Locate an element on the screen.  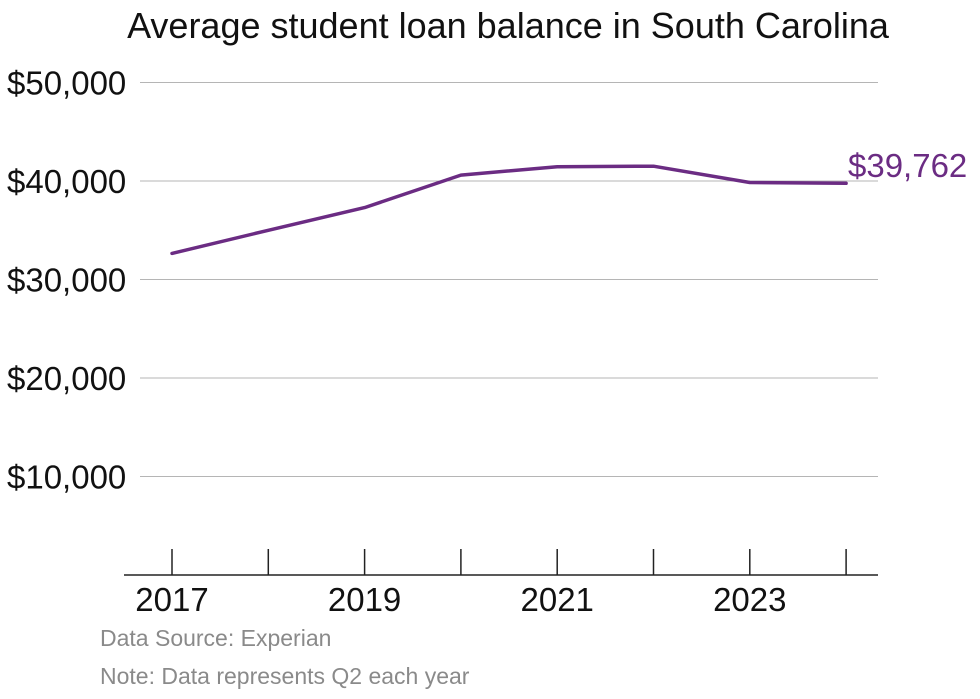
x-tick-label: 2021 is located at coordinates (556, 599).